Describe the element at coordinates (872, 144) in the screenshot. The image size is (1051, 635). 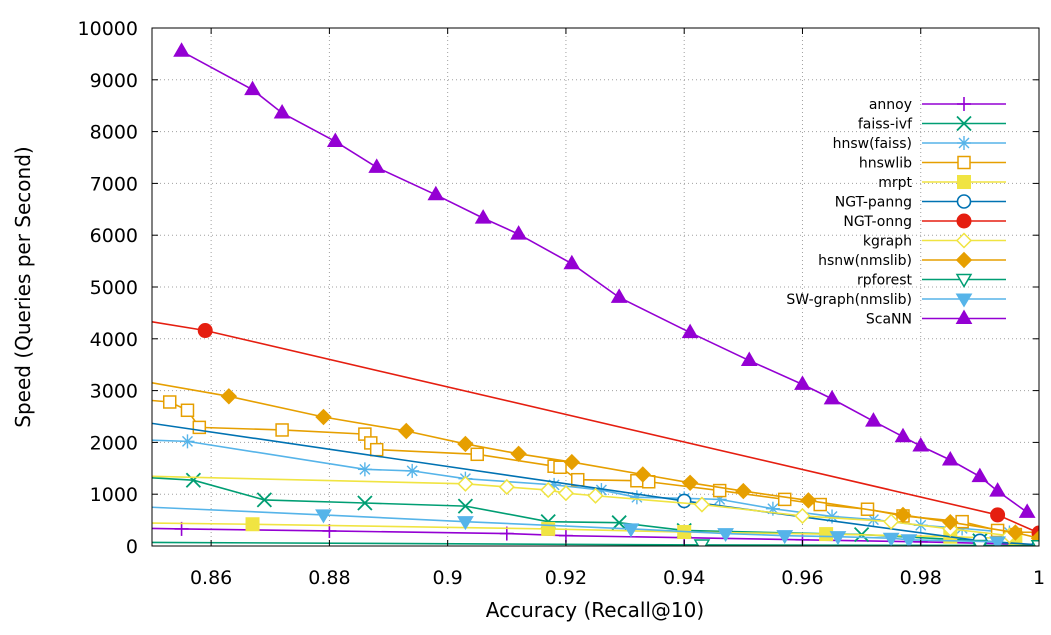
I see `legend-label: hnsw(faiss)` at that location.